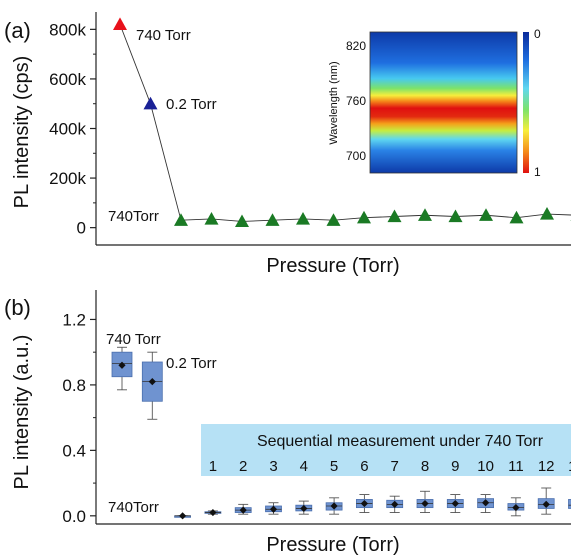  What do you see at coordinates (356, 101) in the screenshot?
I see `inset-y-tick-760: 760` at bounding box center [356, 101].